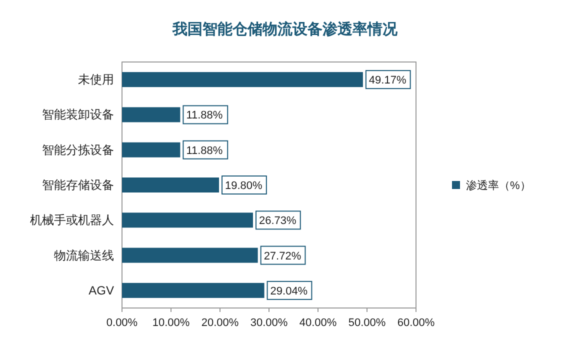 The width and height of the screenshot is (571, 358). What do you see at coordinates (367, 323) in the screenshot?
I see `x-tick-label: 50.00%` at bounding box center [367, 323].